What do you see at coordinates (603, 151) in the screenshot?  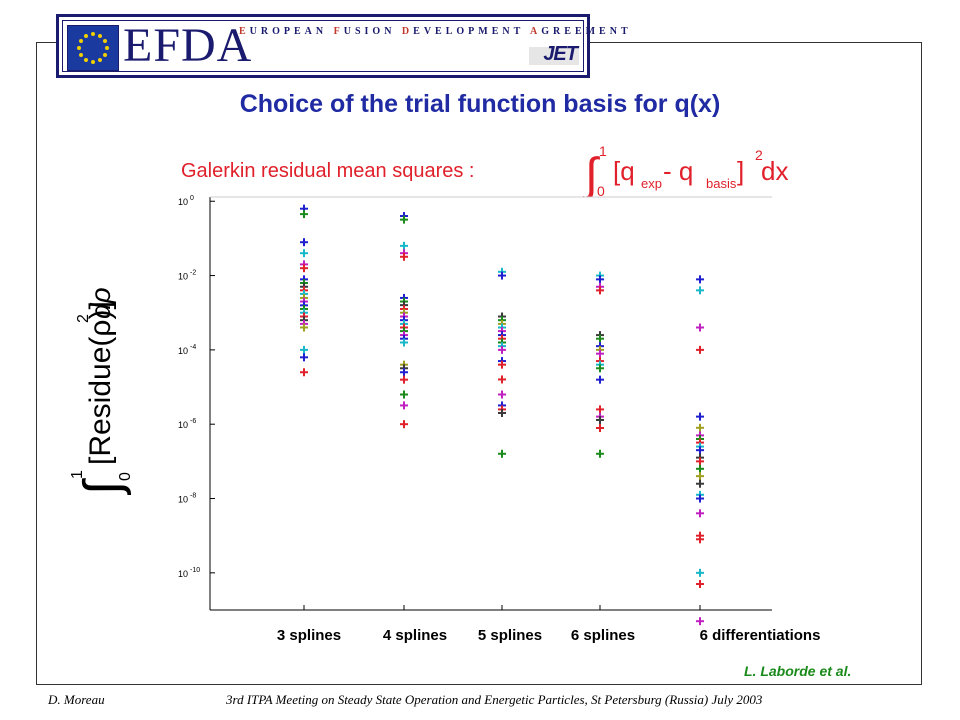 I see `integral-upper: 1` at bounding box center [603, 151].